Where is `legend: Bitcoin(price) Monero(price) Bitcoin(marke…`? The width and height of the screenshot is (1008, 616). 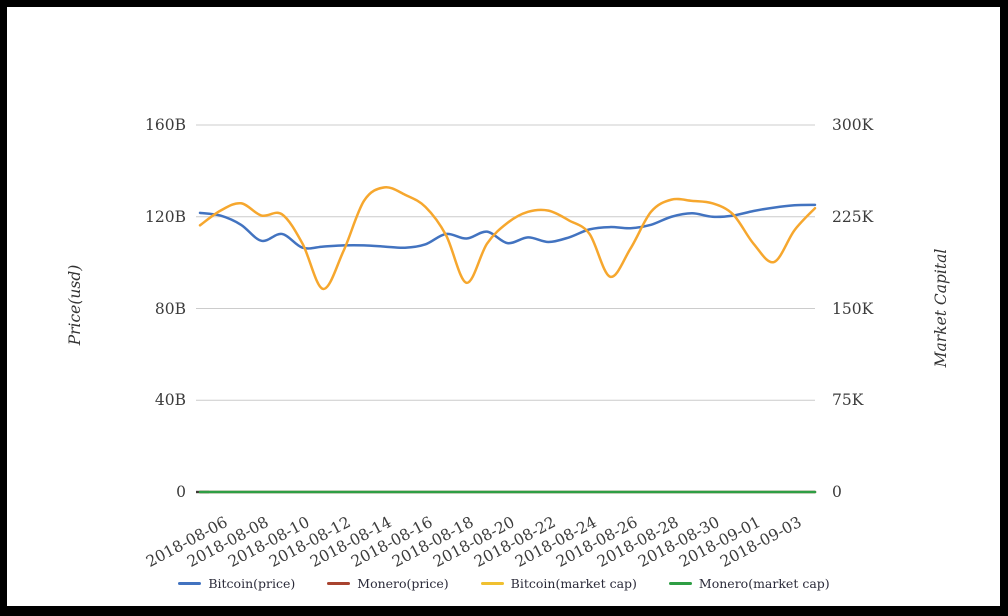
legend: Bitcoin(price) Monero(price) Bitcoin(marke… is located at coordinates (504, 583).